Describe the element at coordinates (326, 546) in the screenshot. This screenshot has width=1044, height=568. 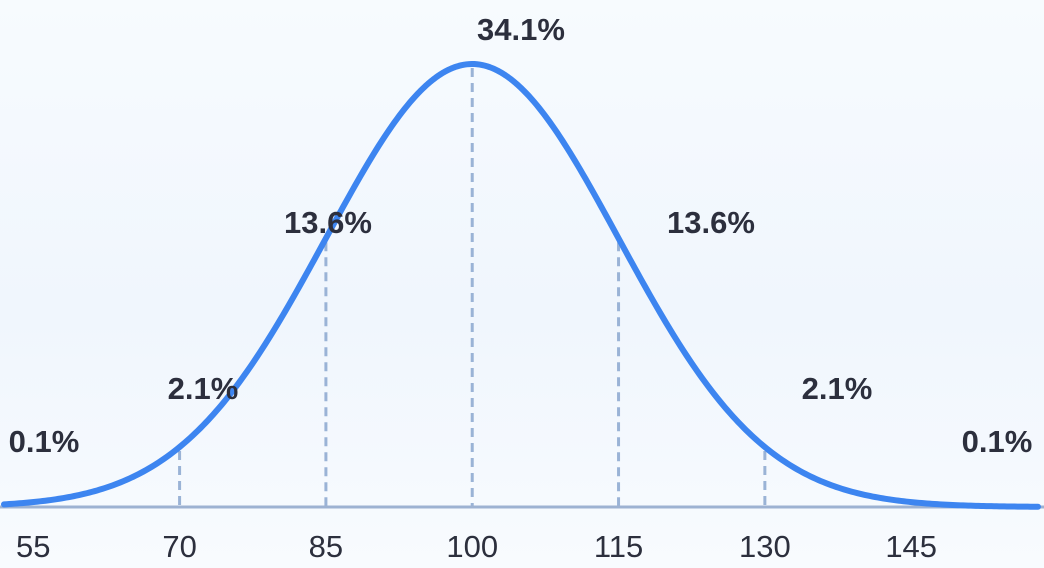
I see `tick-label-85: 85` at that location.